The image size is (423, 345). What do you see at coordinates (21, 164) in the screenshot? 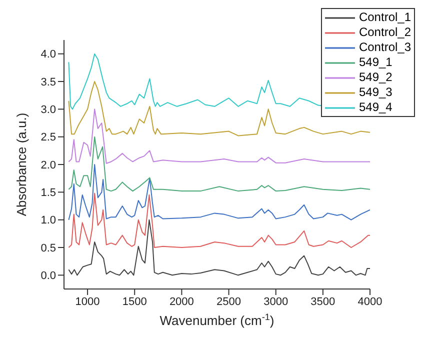
I see `y-axis-title: Absorbance (a.u.)` at bounding box center [21, 164].